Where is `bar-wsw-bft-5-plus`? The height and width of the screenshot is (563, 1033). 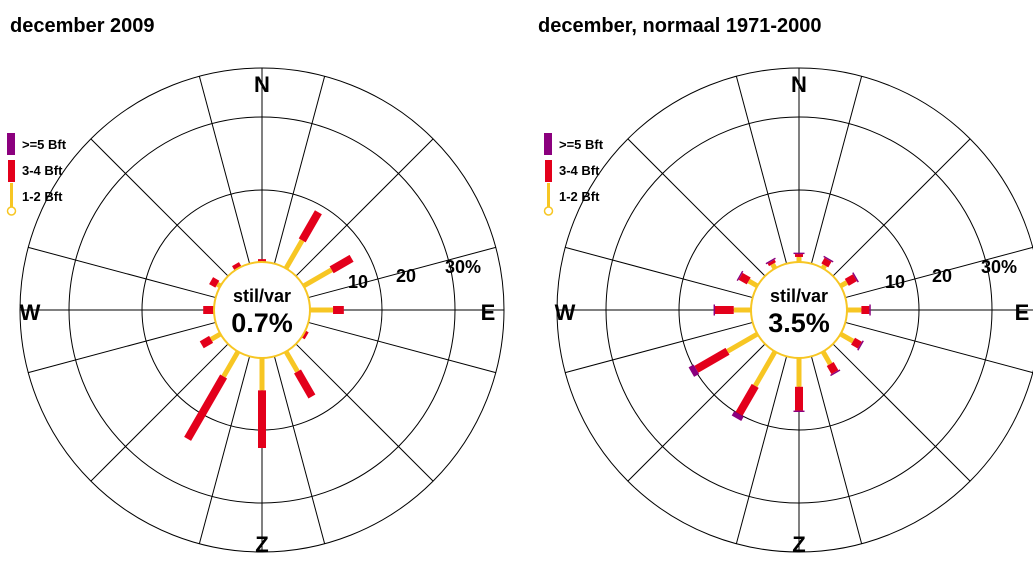
bar-wsw-bft-5-plus is located at coordinates (694, 370).